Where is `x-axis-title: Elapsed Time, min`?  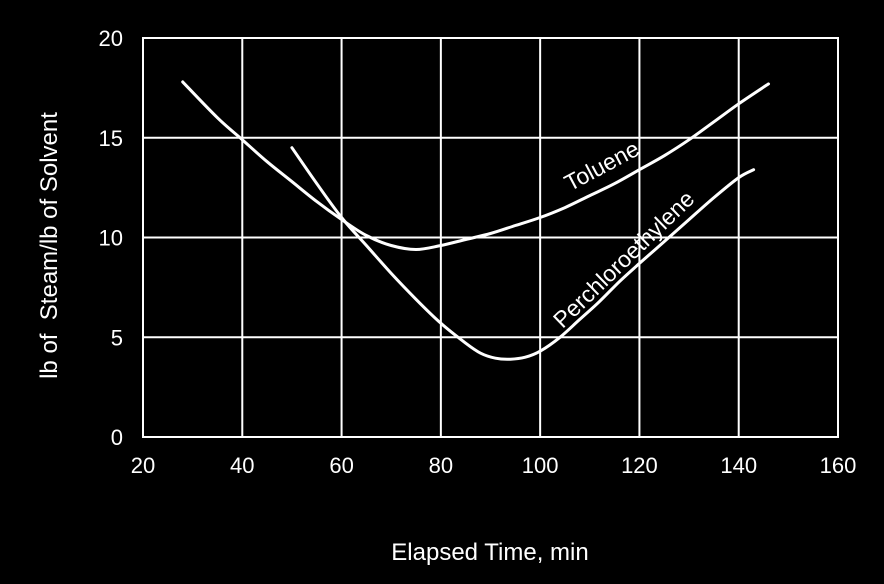 x-axis-title: Elapsed Time, min is located at coordinates (489, 552).